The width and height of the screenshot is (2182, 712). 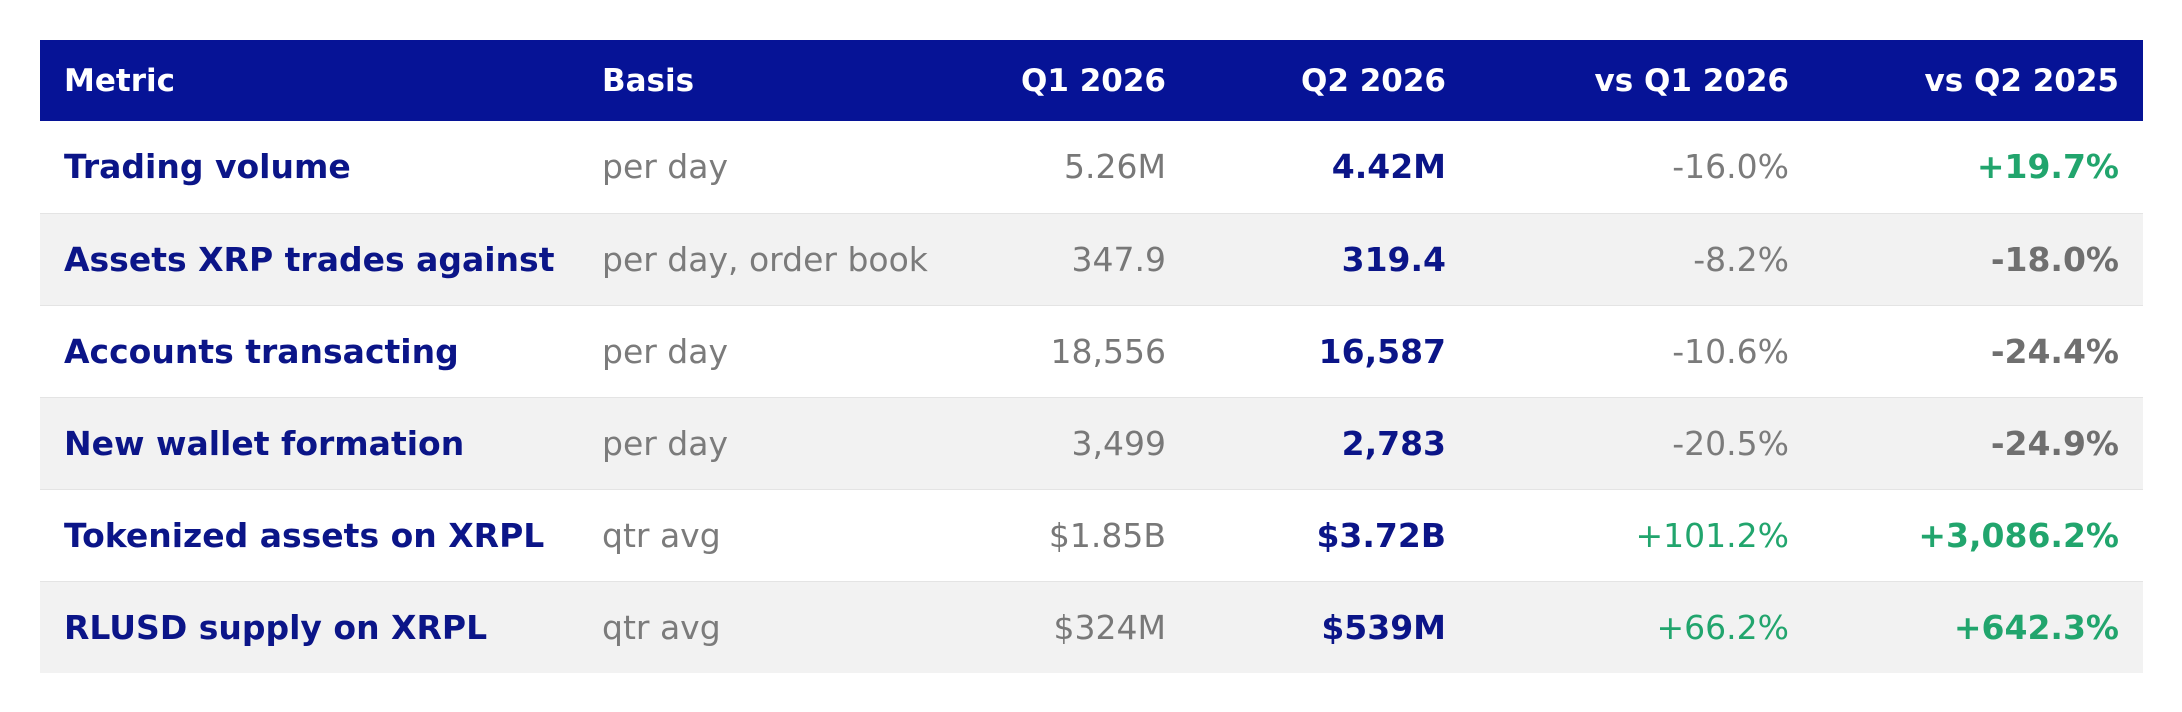 I want to click on vs-q2-2025-change-cell: +19.7%, so click(x=1978, y=167).